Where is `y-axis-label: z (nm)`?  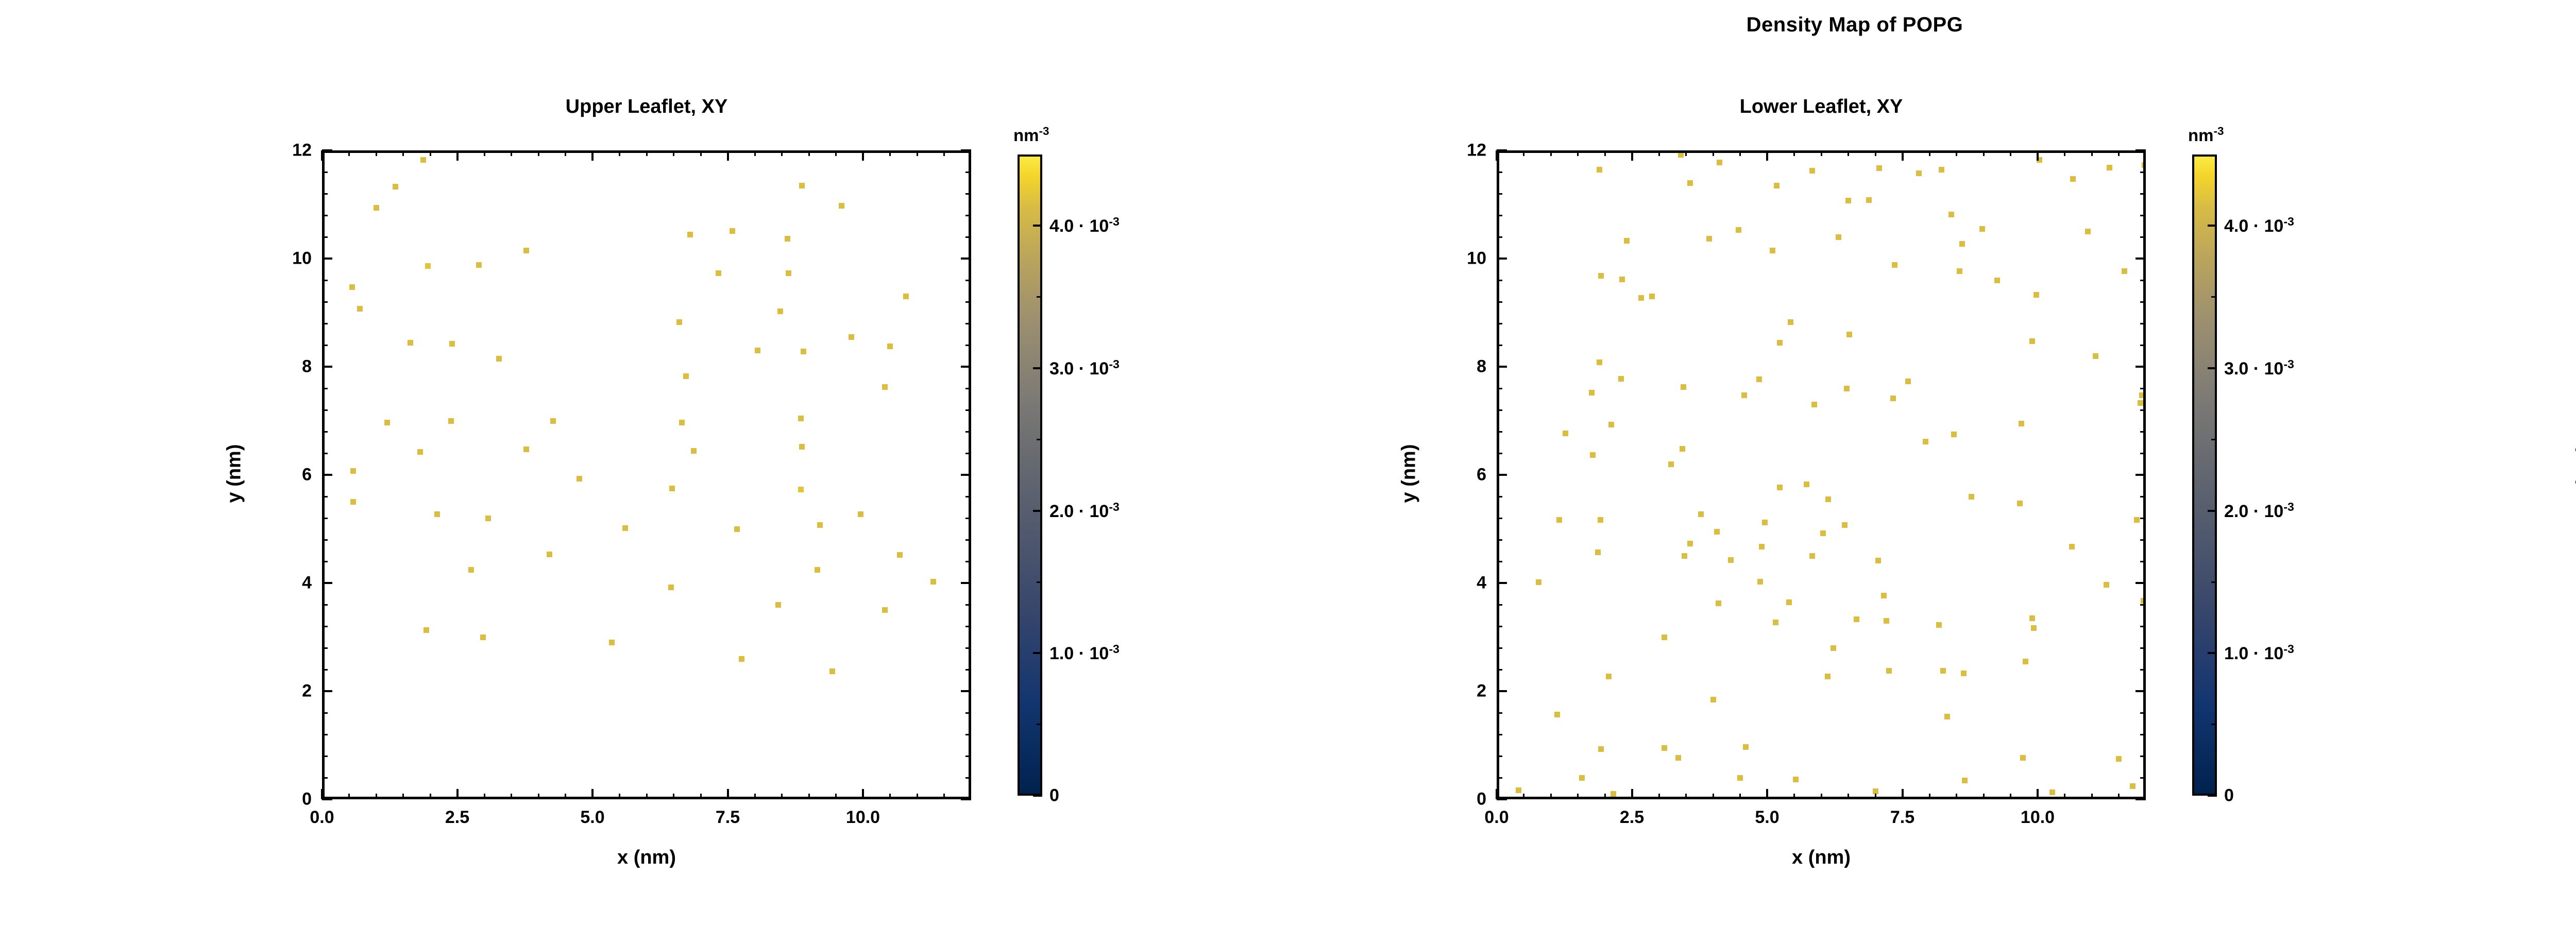 y-axis-label: z (nm) is located at coordinates (2574, 473).